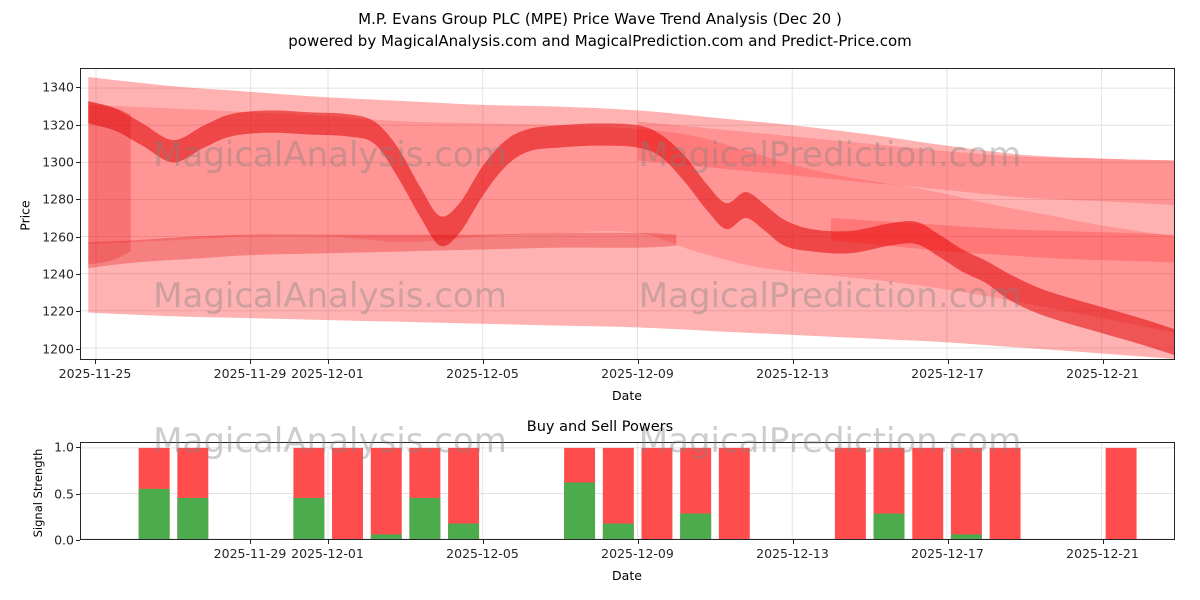 This screenshot has height=600, width=1200. Describe the element at coordinates (250, 553) in the screenshot. I see `signal-x-tick-label: 2025-11-29` at that location.